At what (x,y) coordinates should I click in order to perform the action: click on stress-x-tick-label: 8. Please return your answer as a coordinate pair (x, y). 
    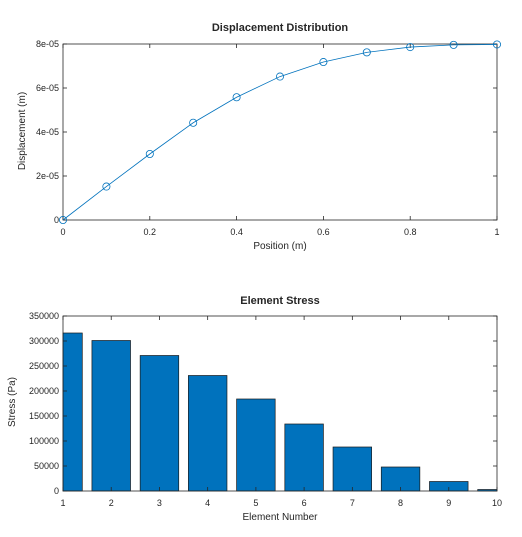
    Looking at the image, I should click on (400, 503).